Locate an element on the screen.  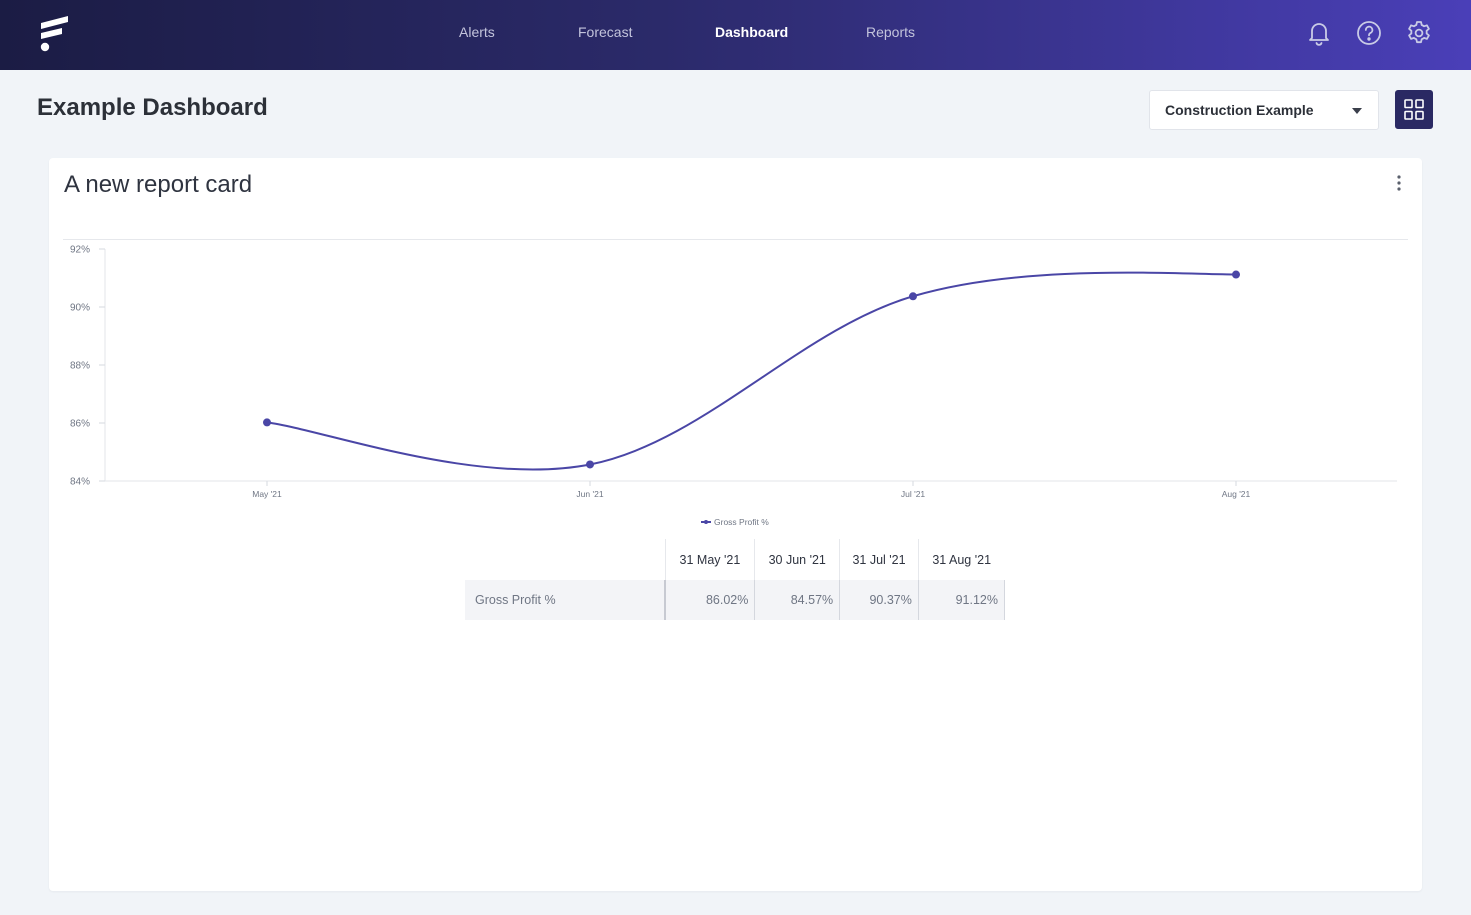
layout-grid-button is located at coordinates (1414, 109).